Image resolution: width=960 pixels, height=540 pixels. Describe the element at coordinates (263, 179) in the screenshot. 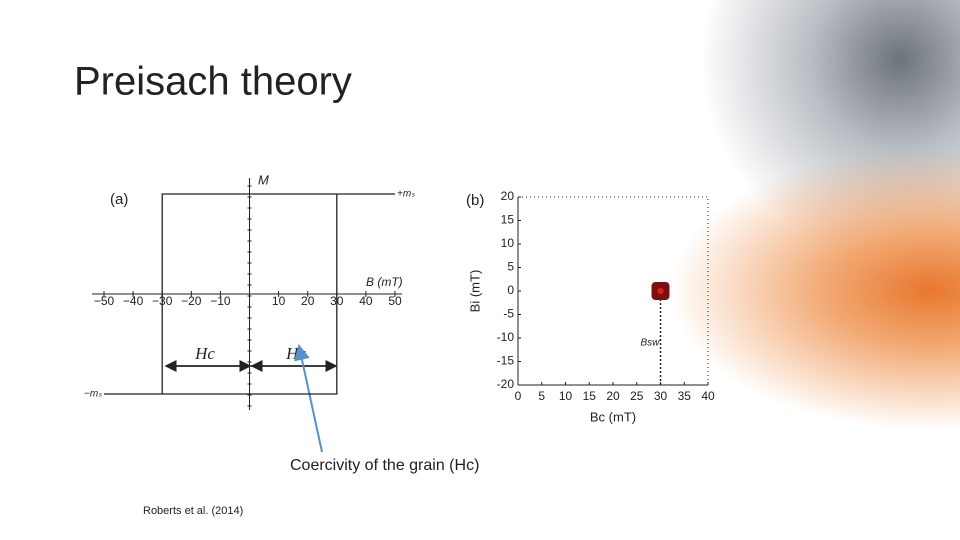

I see `y-axis-label: M` at that location.